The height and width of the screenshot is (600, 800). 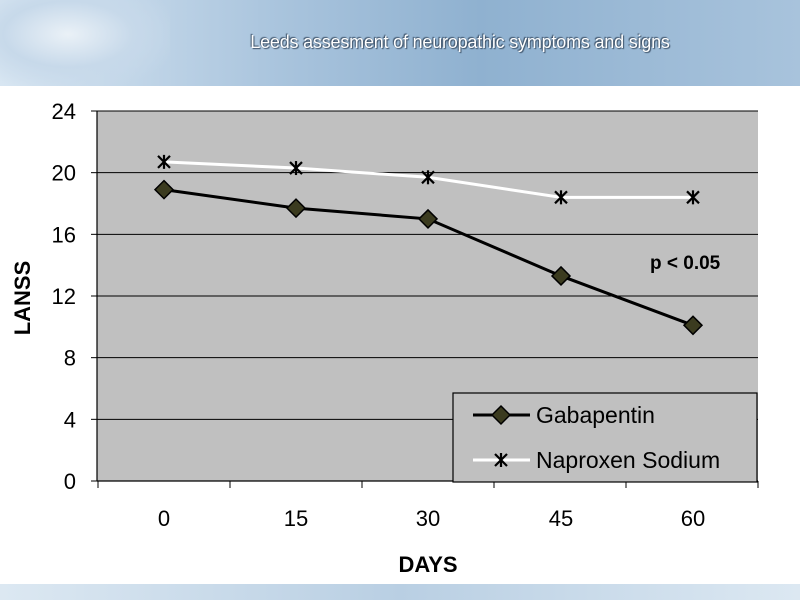 I want to click on p-value-annotation: p < 0.05, so click(x=685, y=263).